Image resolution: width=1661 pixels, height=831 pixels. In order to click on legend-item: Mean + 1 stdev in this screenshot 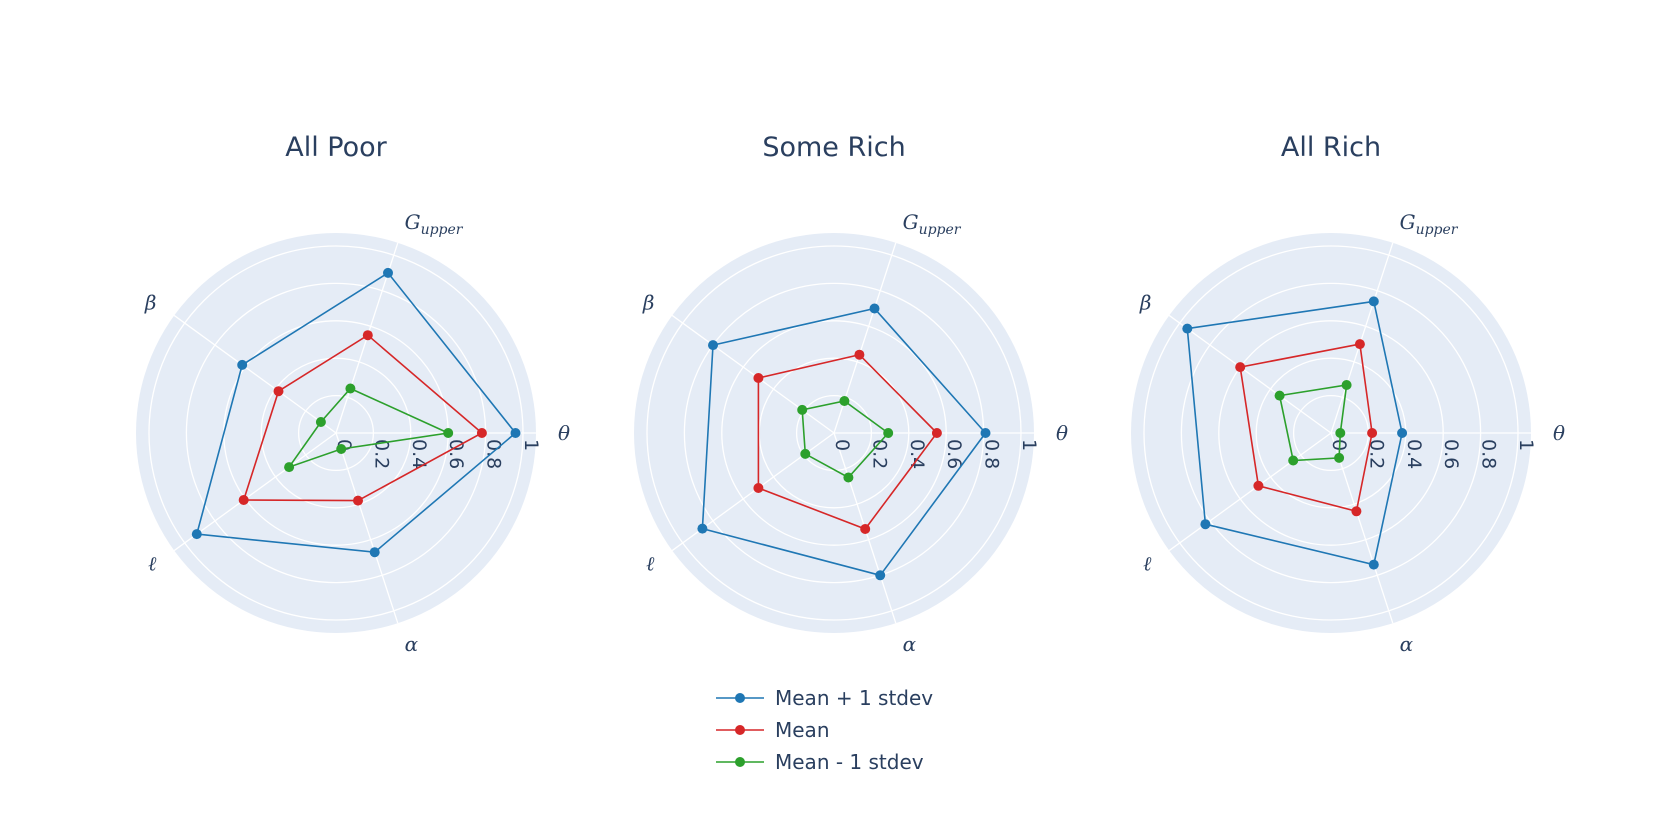, I will do `click(824, 698)`.